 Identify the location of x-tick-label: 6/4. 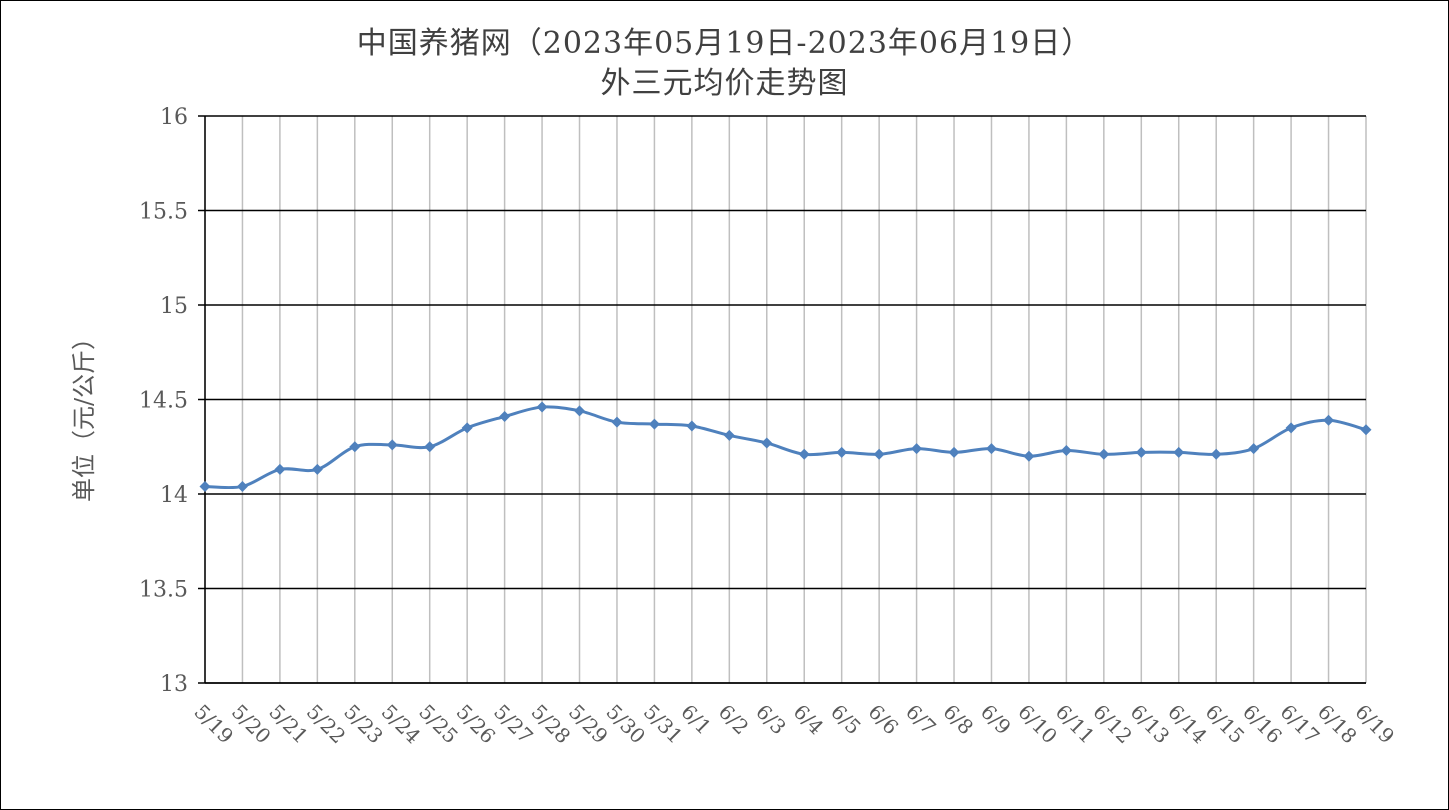
(809, 720).